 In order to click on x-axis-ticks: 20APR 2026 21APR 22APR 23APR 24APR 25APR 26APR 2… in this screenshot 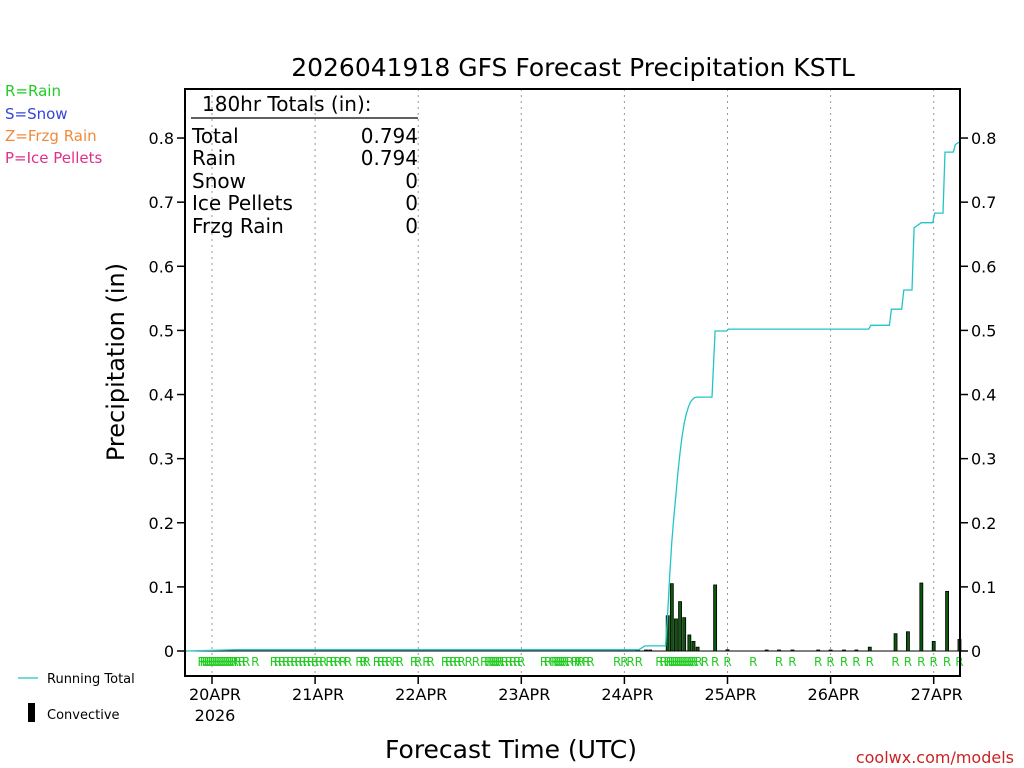, I will do `click(576, 700)`.